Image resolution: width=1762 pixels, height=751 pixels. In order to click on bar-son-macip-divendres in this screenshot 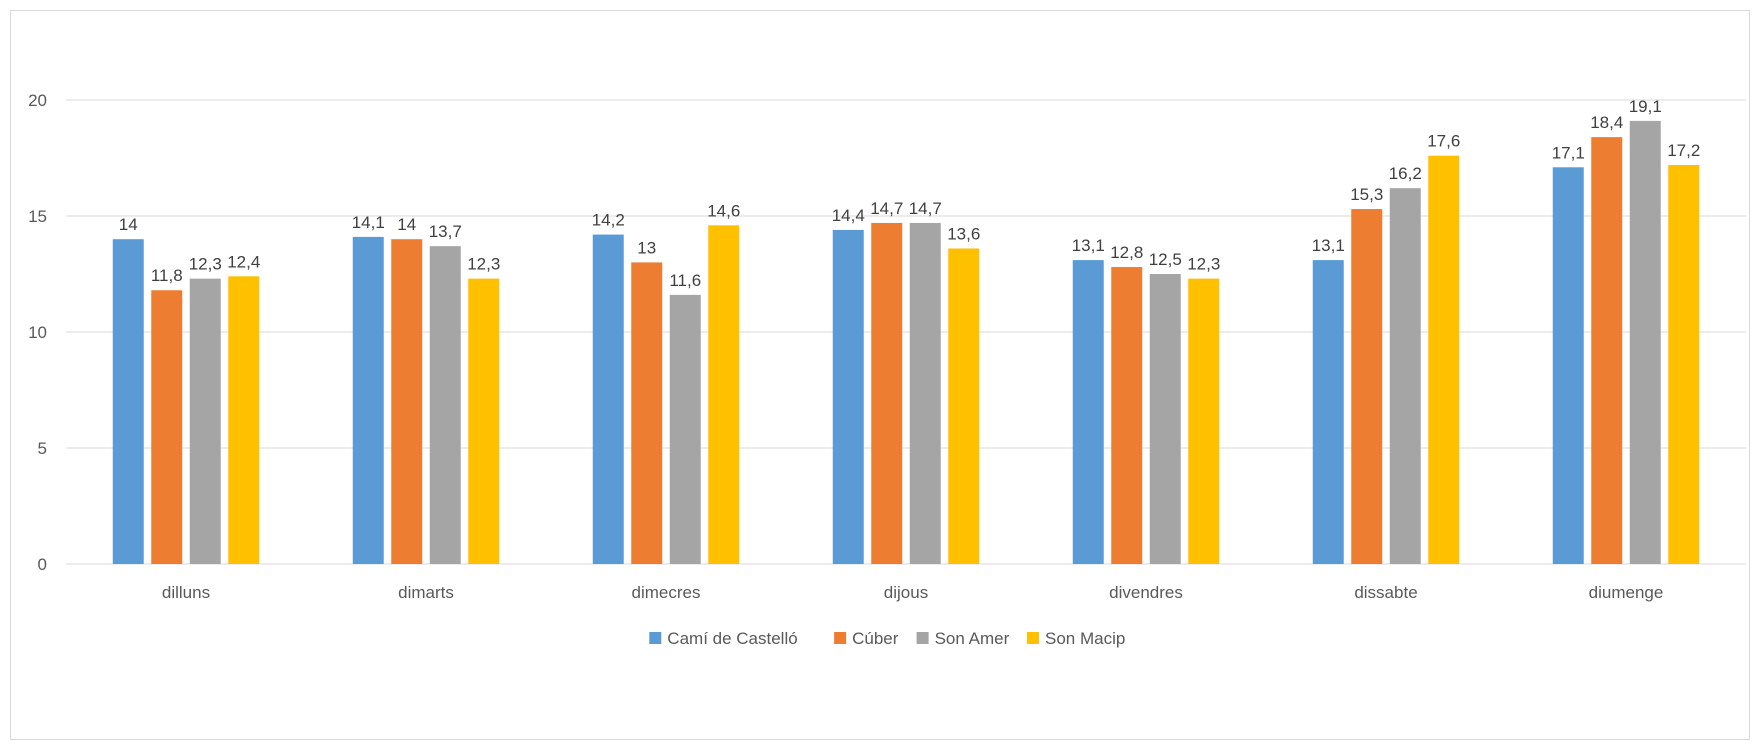, I will do `click(1204, 421)`.